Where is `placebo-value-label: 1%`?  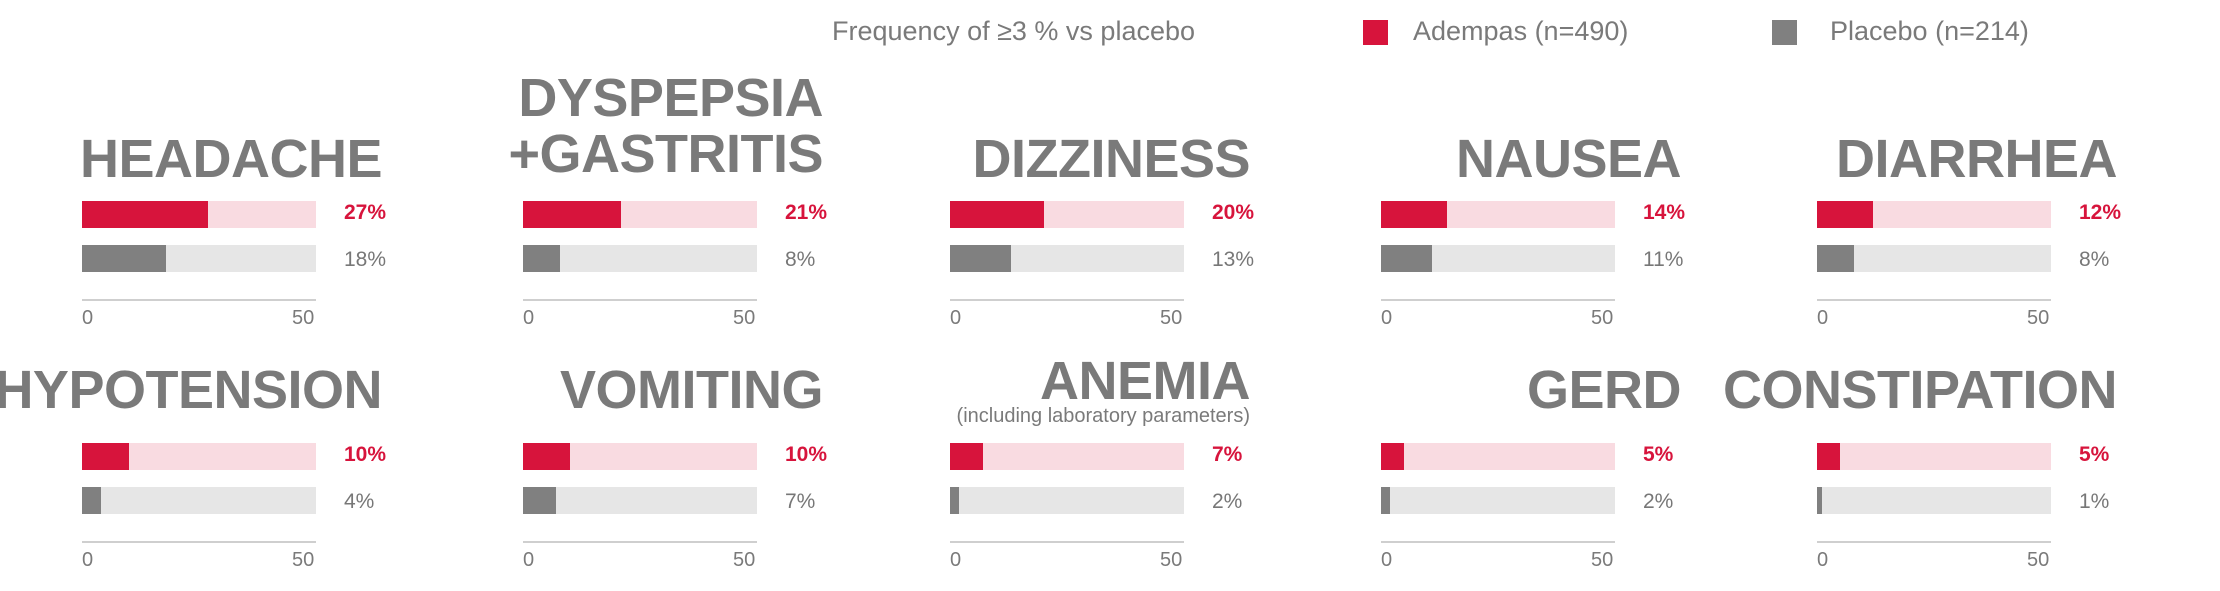
placebo-value-label: 1% is located at coordinates (2094, 501).